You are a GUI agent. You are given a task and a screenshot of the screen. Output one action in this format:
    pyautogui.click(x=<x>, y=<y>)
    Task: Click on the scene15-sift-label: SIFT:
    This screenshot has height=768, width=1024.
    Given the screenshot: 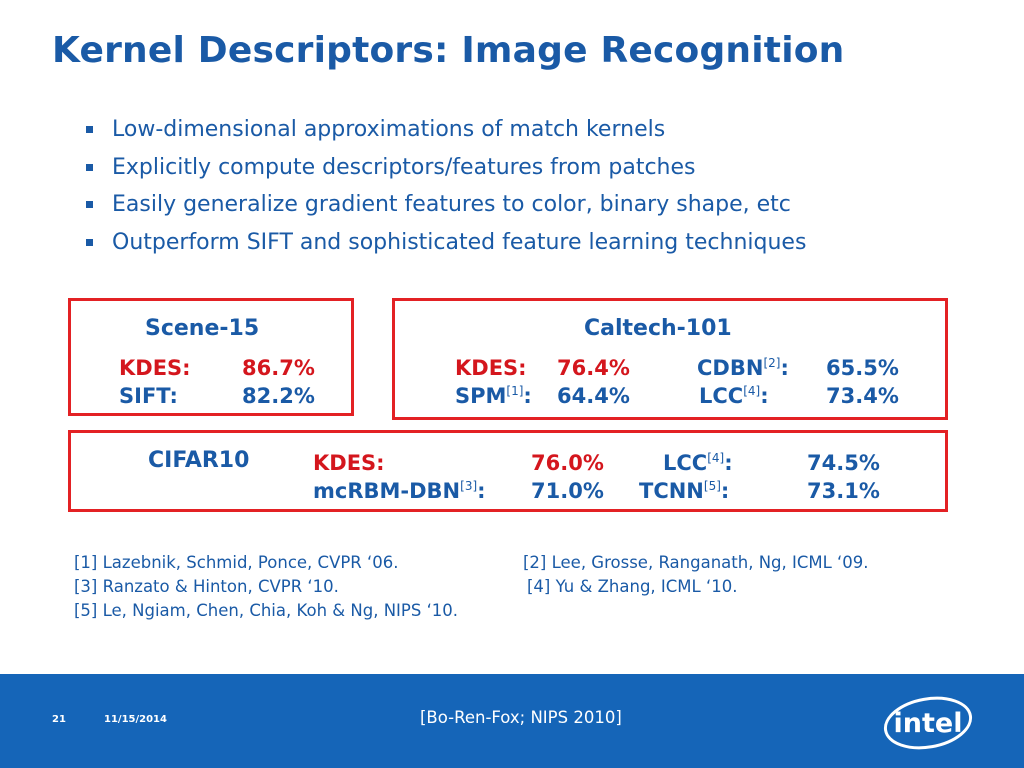 What is the action you would take?
    pyautogui.click(x=148, y=396)
    